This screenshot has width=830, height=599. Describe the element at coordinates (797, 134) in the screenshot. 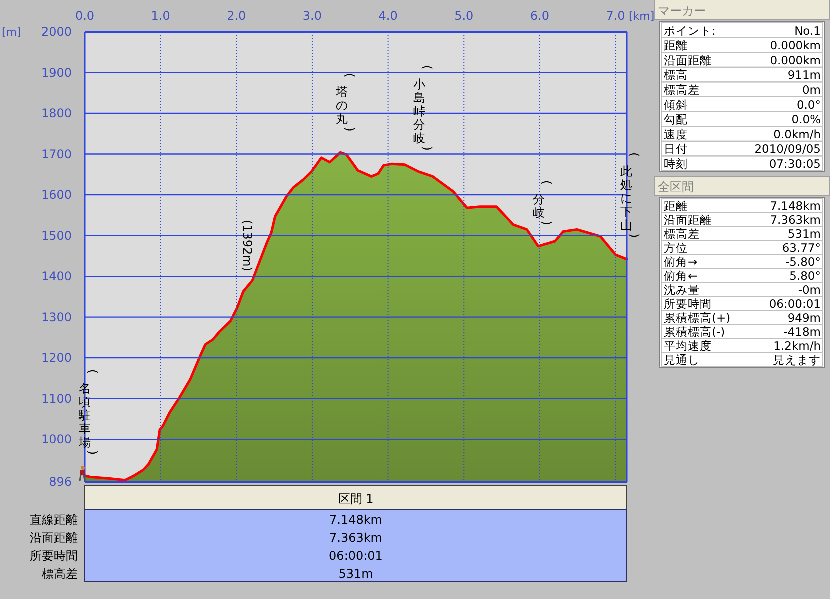

I see `text: 0.0km/h` at that location.